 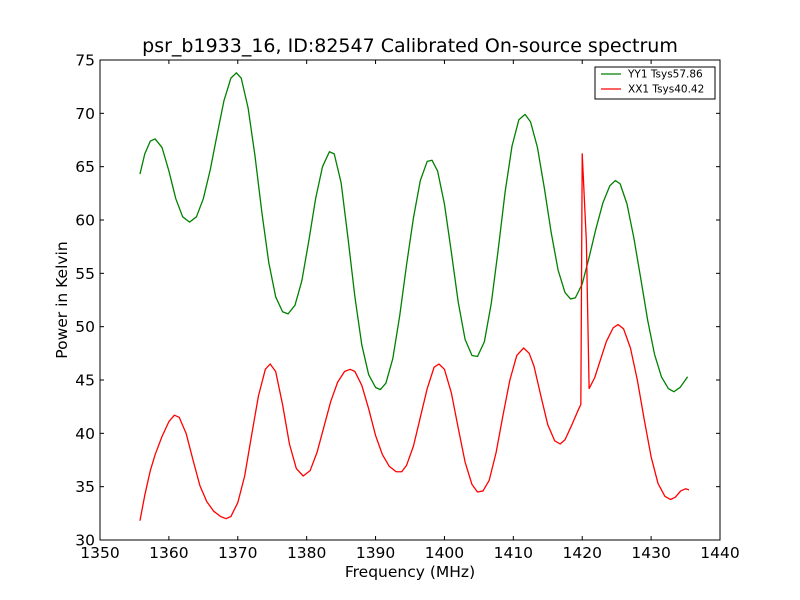 I want to click on legend-label-yy1: YY1 Tsys57.86, so click(x=665, y=75).